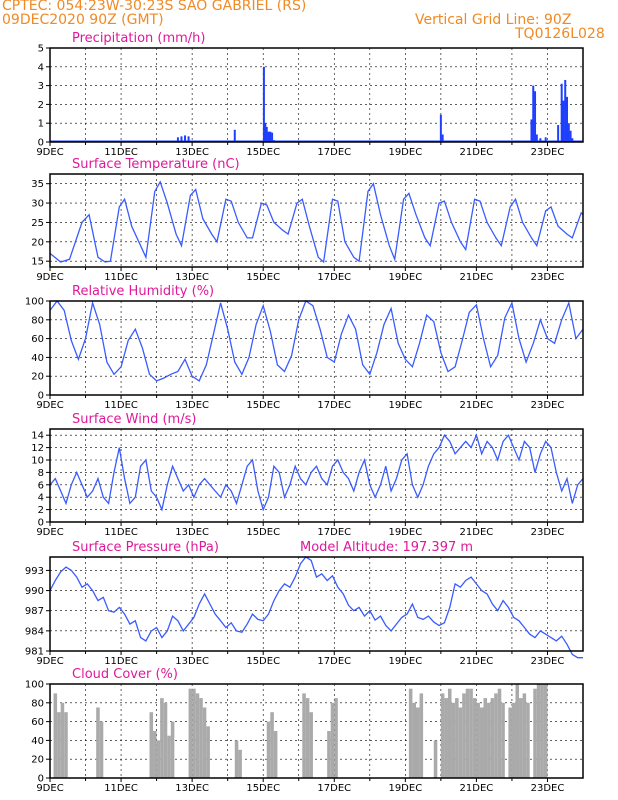 The height and width of the screenshot is (800, 618). I want to click on y-tick-label: 20, so click(37, 377).